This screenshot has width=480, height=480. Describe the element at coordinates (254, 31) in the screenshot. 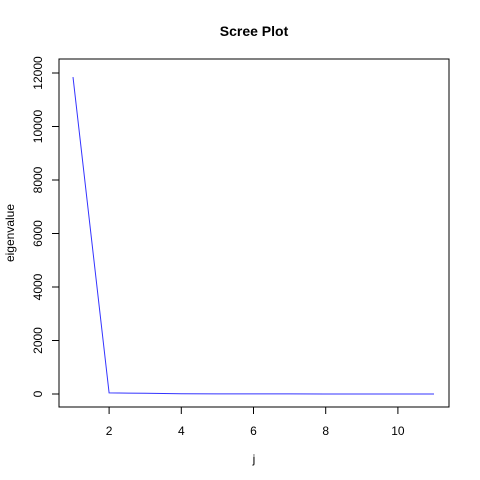

I see `chart-title: Scree Plot` at that location.